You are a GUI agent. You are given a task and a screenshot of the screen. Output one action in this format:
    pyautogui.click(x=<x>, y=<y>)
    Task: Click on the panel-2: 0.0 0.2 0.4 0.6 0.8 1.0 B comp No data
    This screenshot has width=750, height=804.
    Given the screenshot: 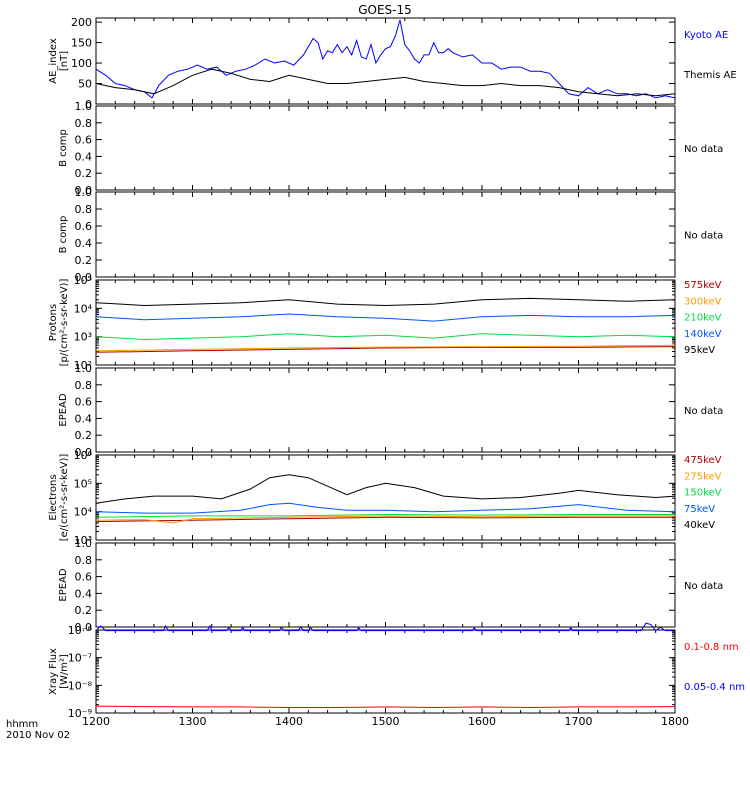 What is the action you would take?
    pyautogui.click(x=390, y=148)
    